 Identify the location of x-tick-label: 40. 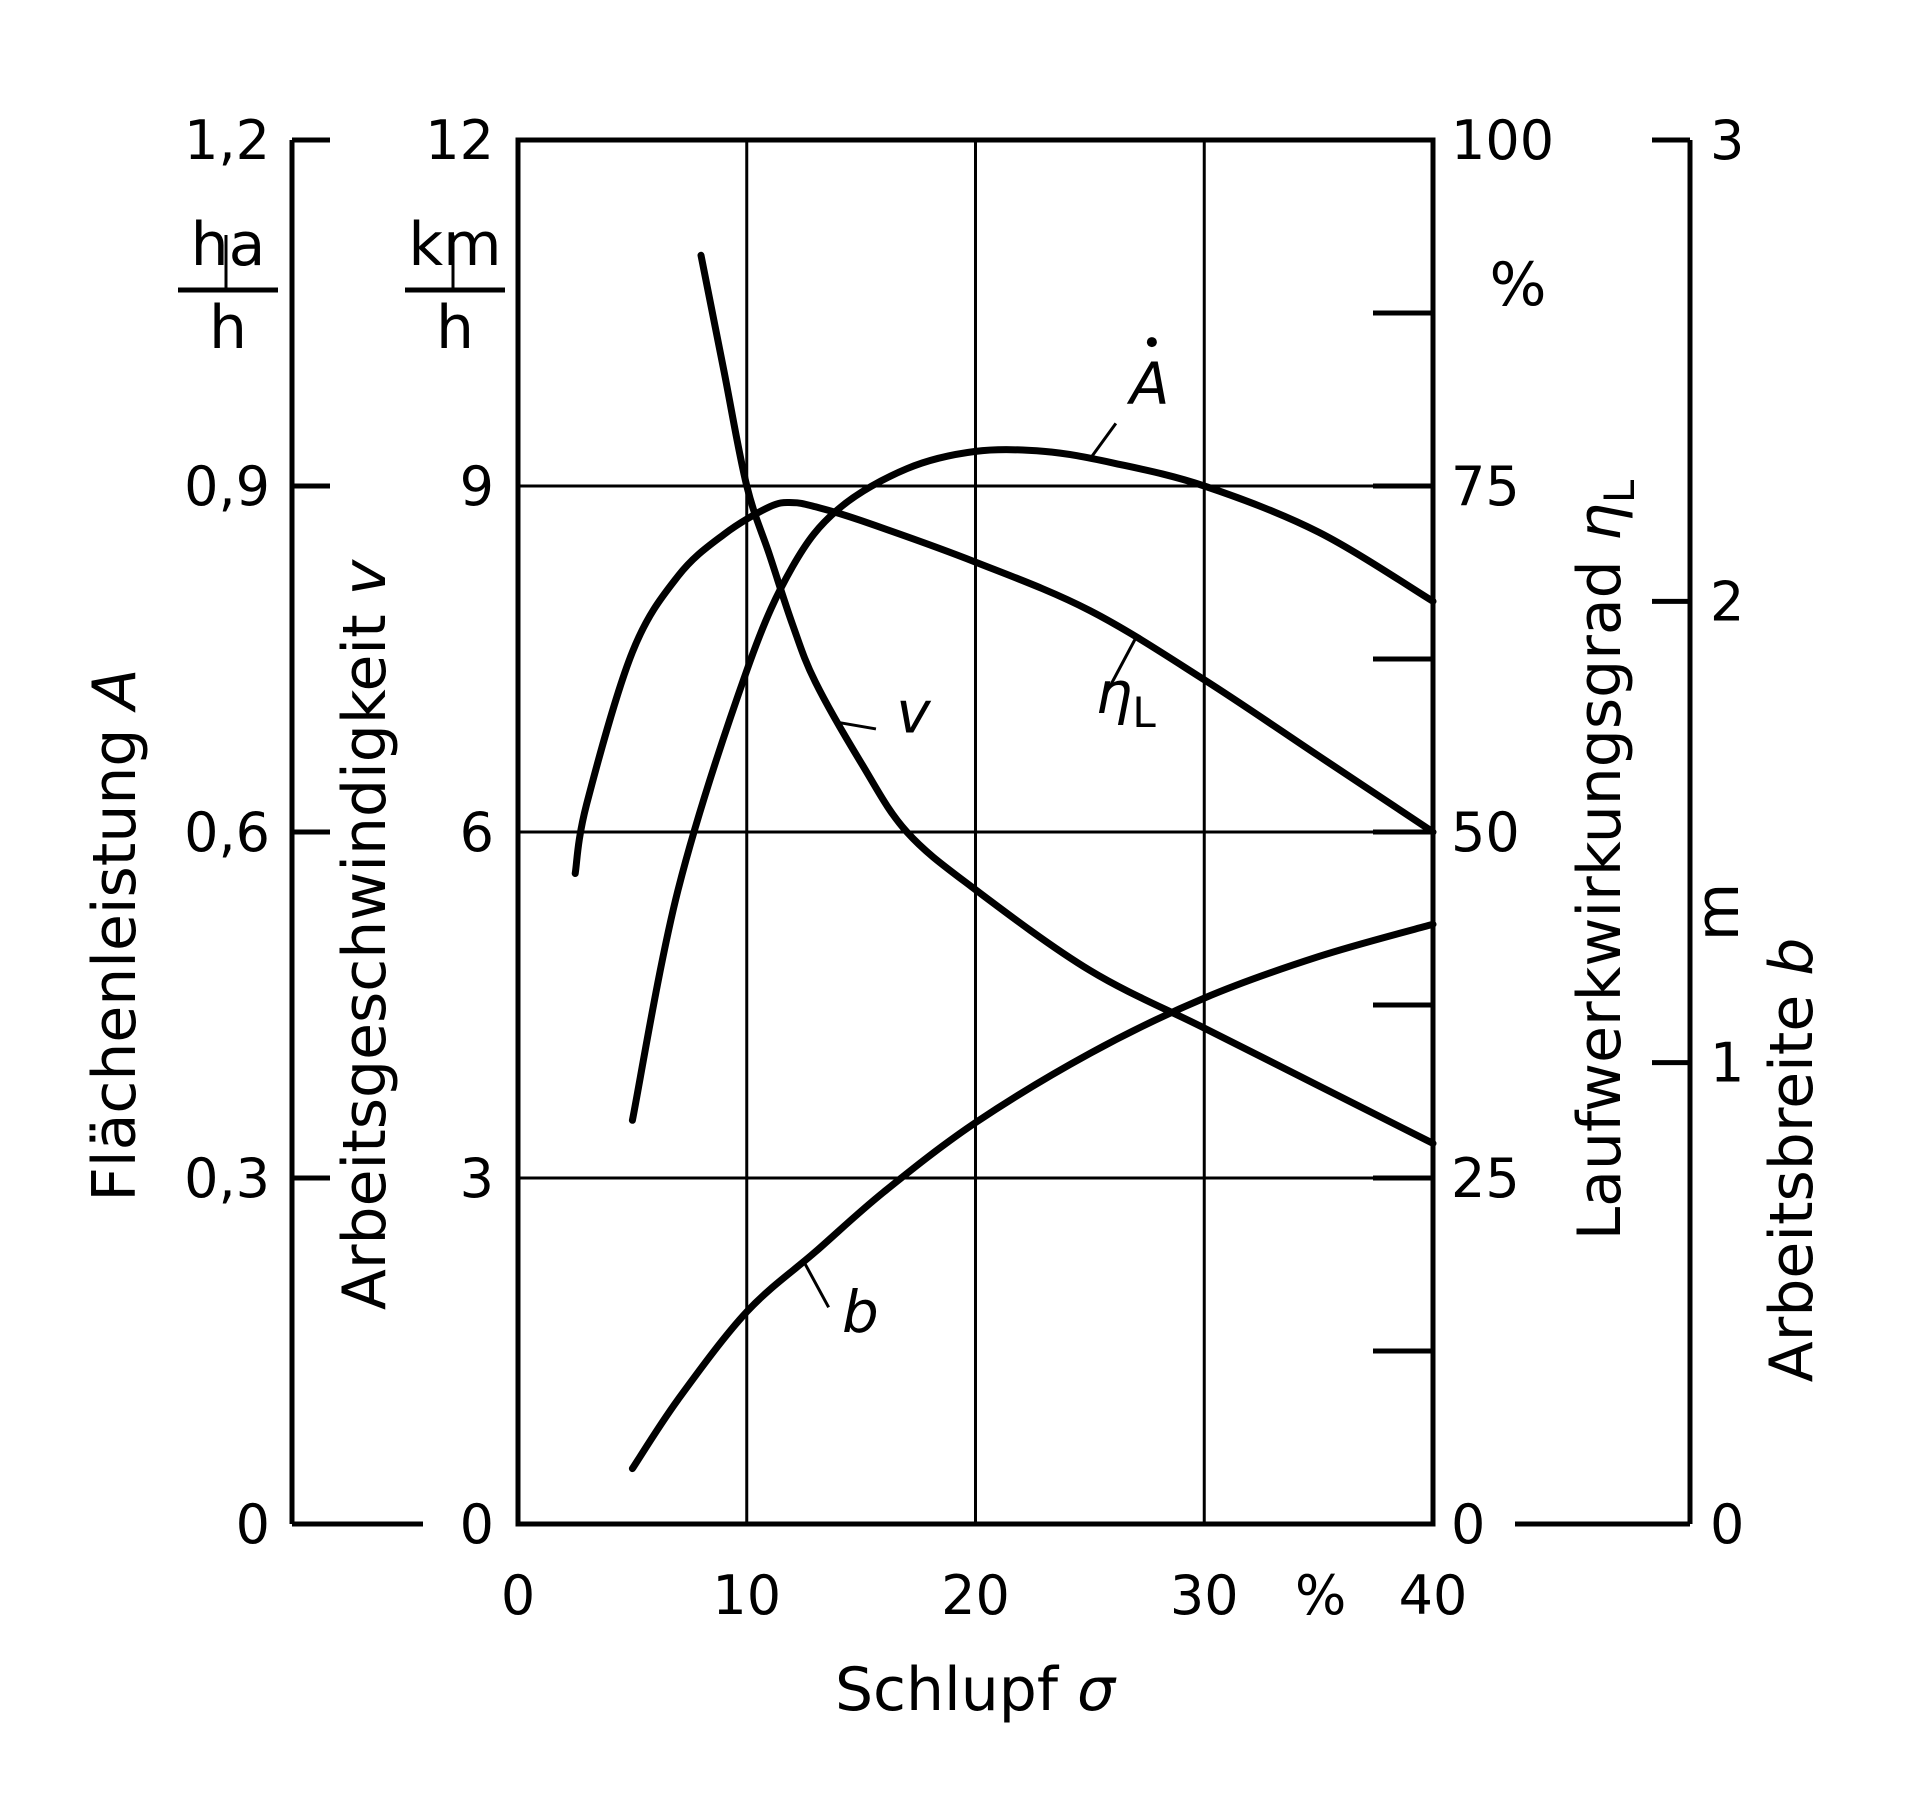
(1433, 1595).